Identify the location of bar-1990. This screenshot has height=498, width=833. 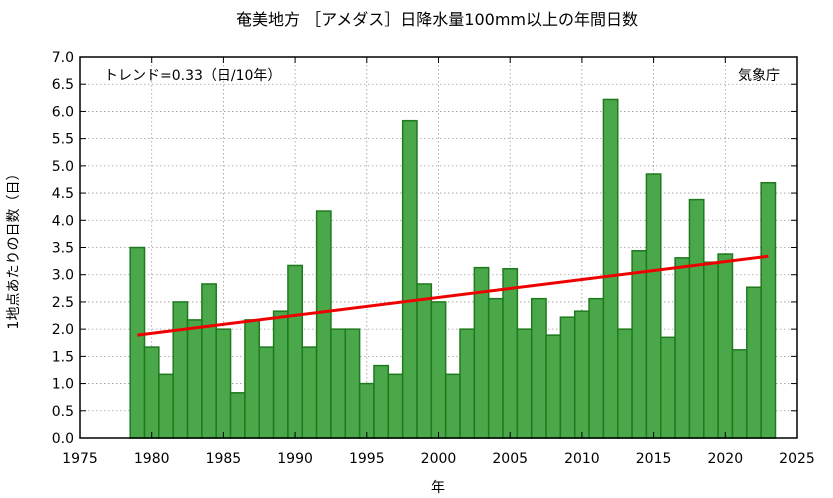
(295, 351).